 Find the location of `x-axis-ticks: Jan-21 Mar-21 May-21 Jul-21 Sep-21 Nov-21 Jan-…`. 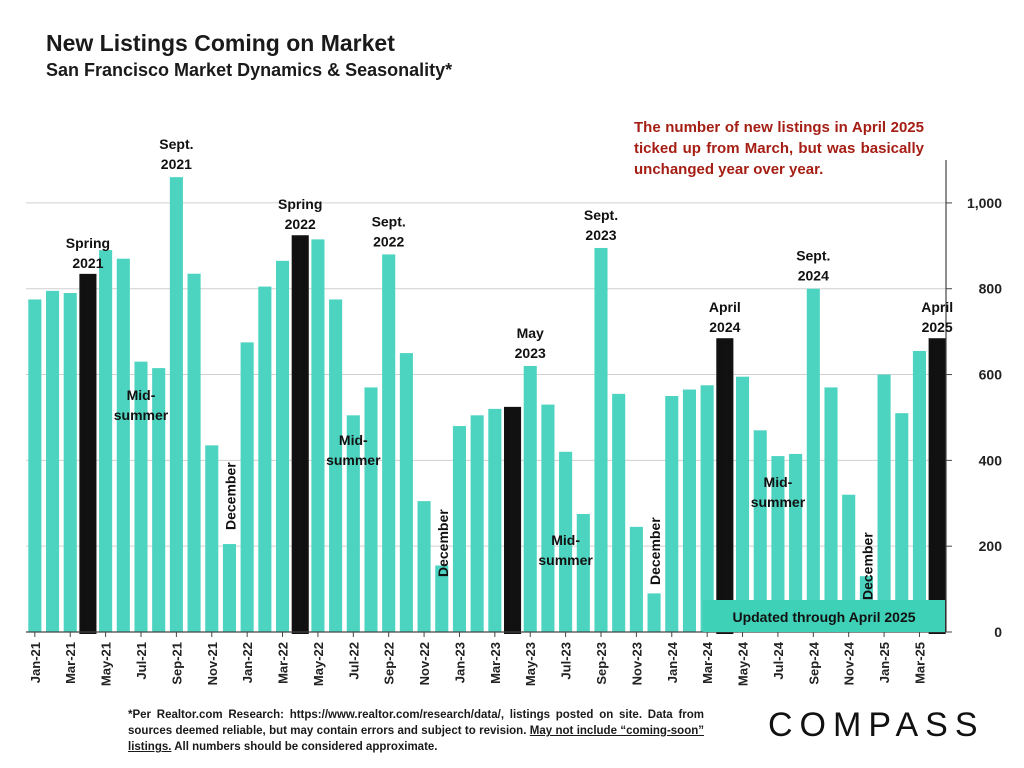

x-axis-ticks: Jan-21 Mar-21 May-21 Jul-21 Sep-21 Nov-21 Jan-… is located at coordinates (477, 659).